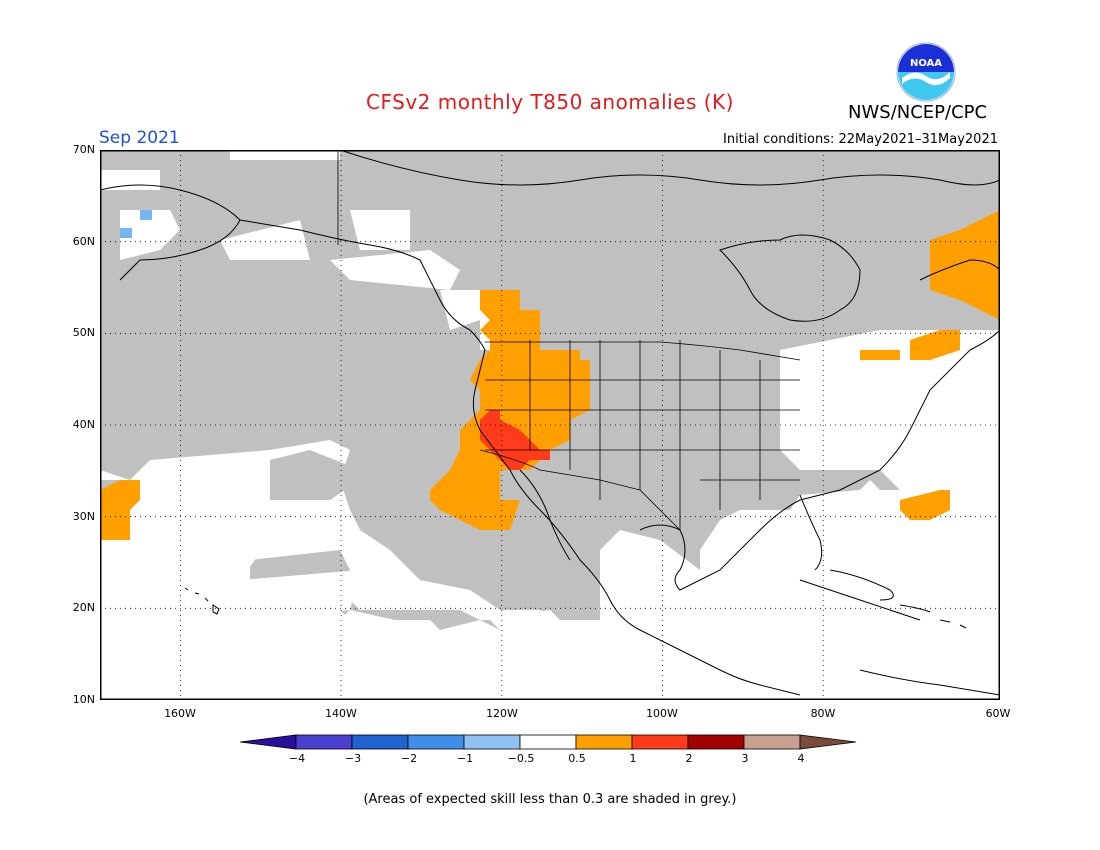 The image size is (1100, 850). What do you see at coordinates (745, 758) in the screenshot?
I see `colorbar-label: 3` at bounding box center [745, 758].